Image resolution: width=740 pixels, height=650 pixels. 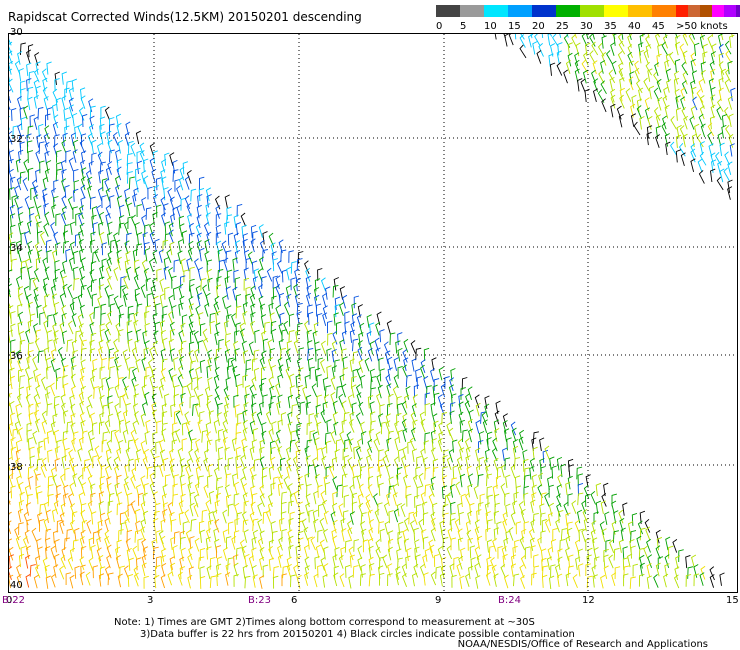 I want to click on latitude-label: 38, so click(x=16, y=467).